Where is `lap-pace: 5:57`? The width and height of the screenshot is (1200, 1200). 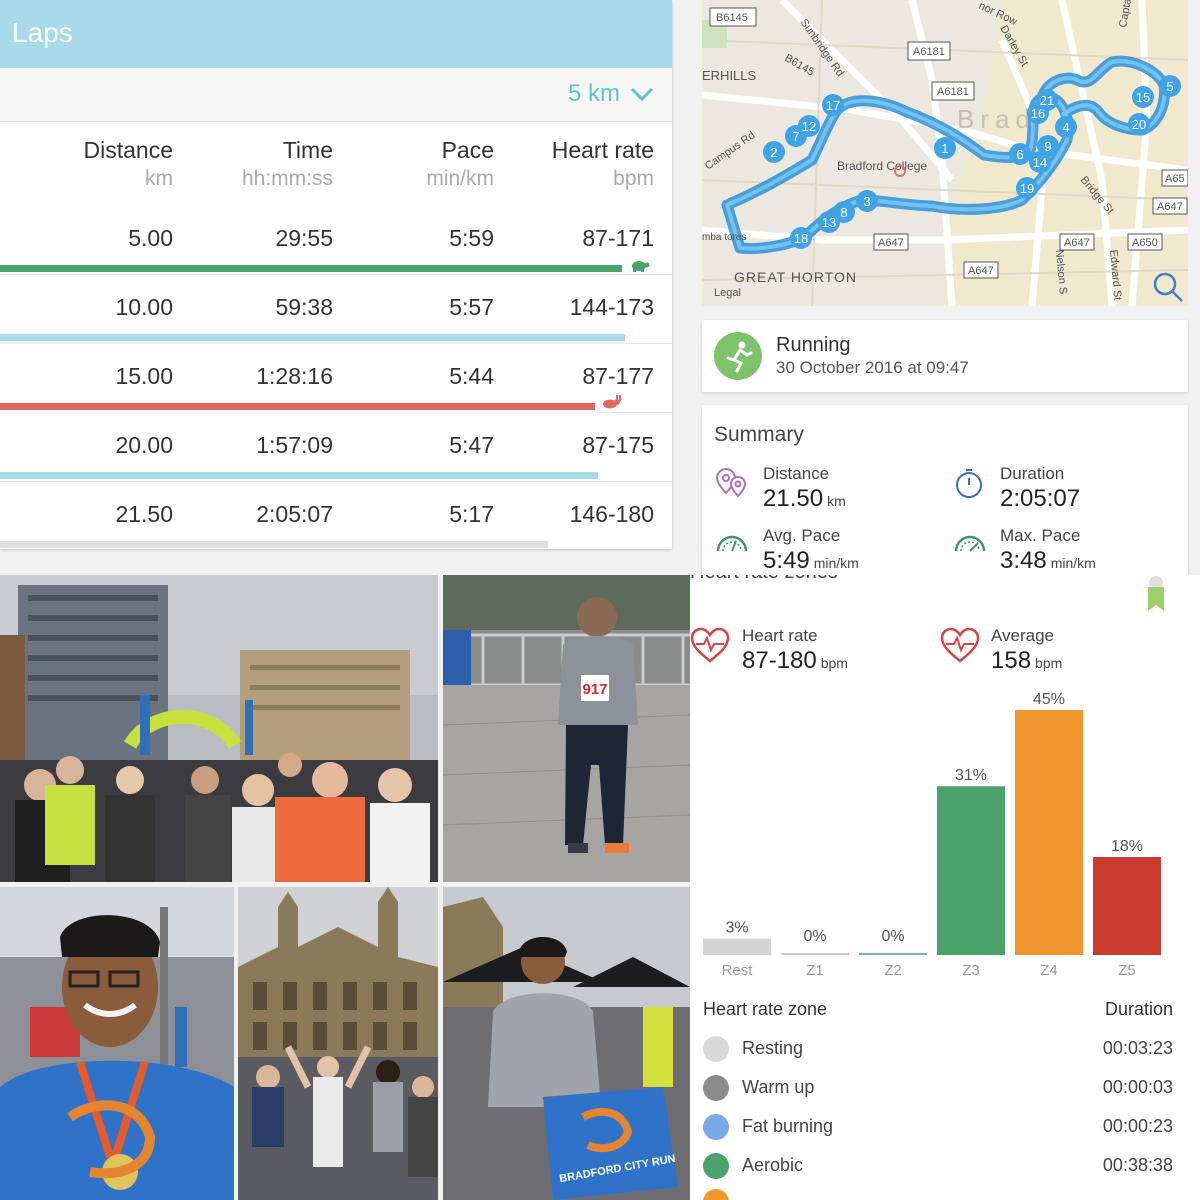 lap-pace: 5:57 is located at coordinates (471, 307).